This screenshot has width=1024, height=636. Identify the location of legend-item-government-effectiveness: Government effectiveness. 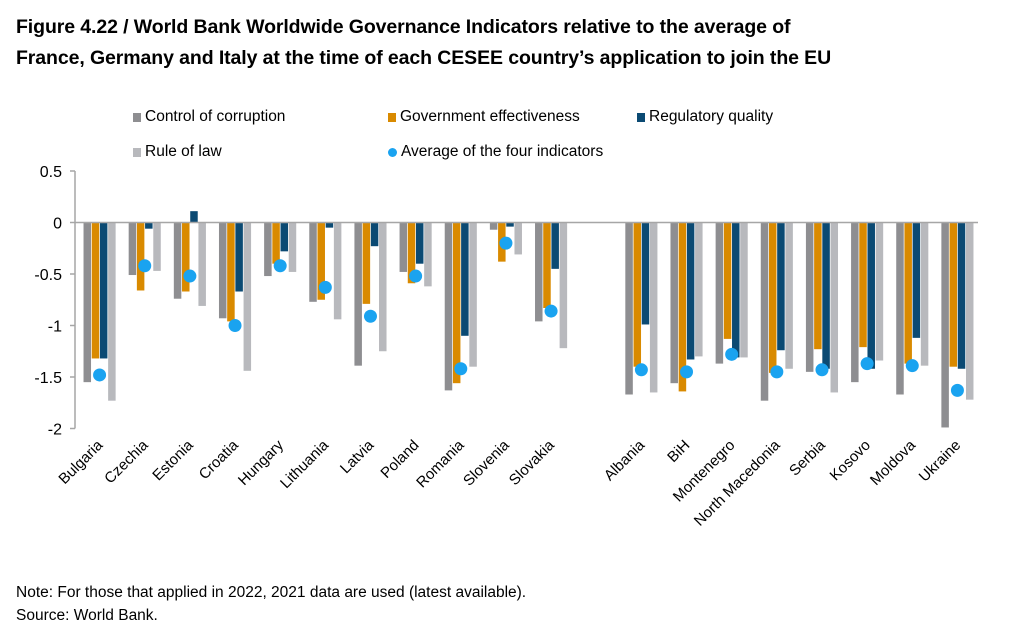
(484, 117).